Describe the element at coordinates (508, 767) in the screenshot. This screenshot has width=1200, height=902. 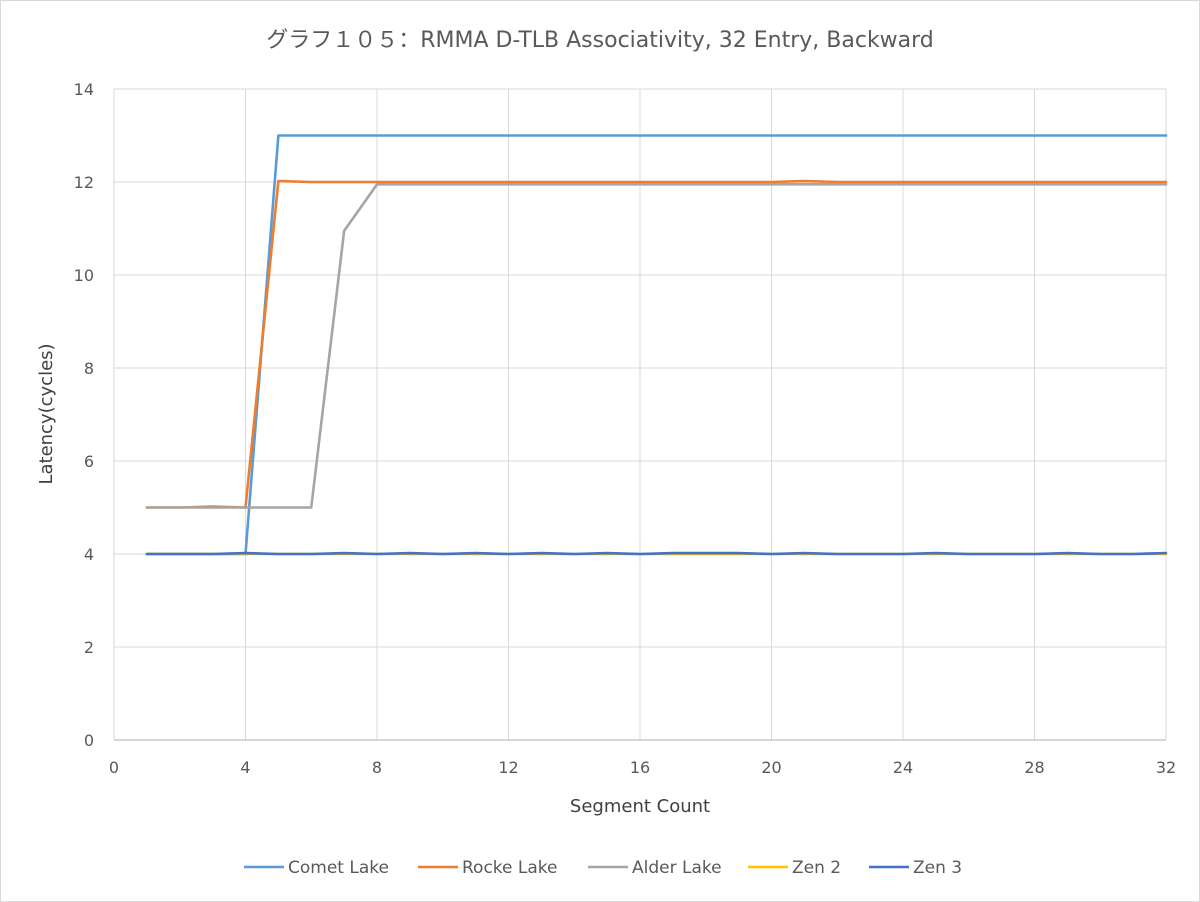
I see `x-tick-label: 12` at that location.